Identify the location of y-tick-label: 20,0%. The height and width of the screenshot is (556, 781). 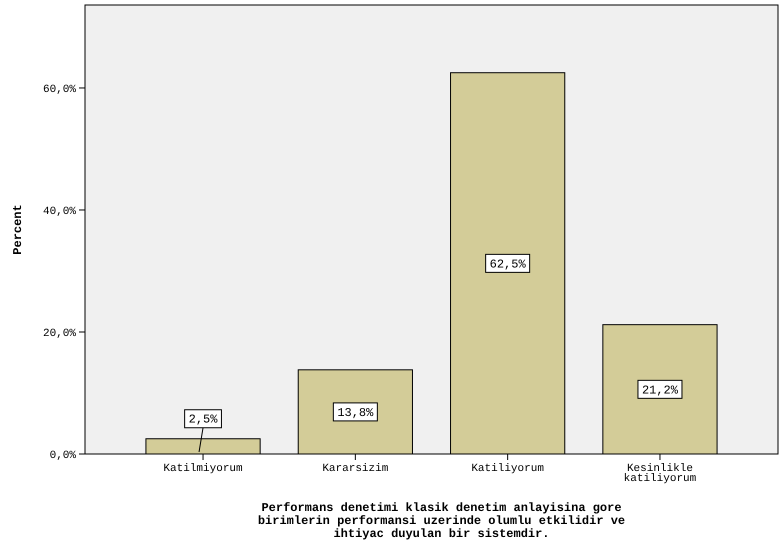
(59, 334).